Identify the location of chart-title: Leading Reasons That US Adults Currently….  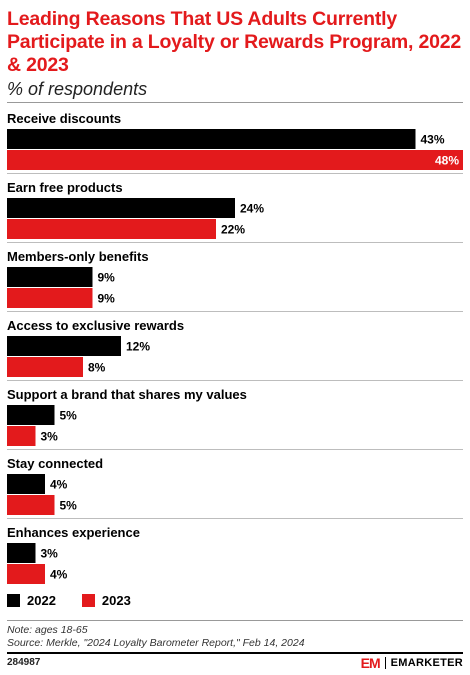
(234, 42).